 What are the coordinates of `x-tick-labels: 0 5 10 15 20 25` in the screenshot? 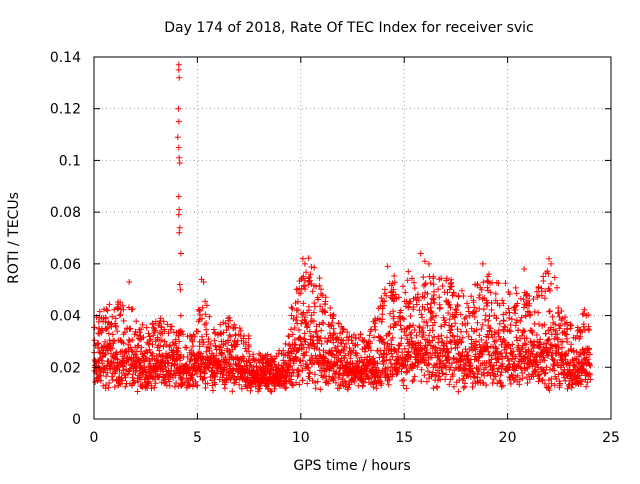 It's located at (355, 438).